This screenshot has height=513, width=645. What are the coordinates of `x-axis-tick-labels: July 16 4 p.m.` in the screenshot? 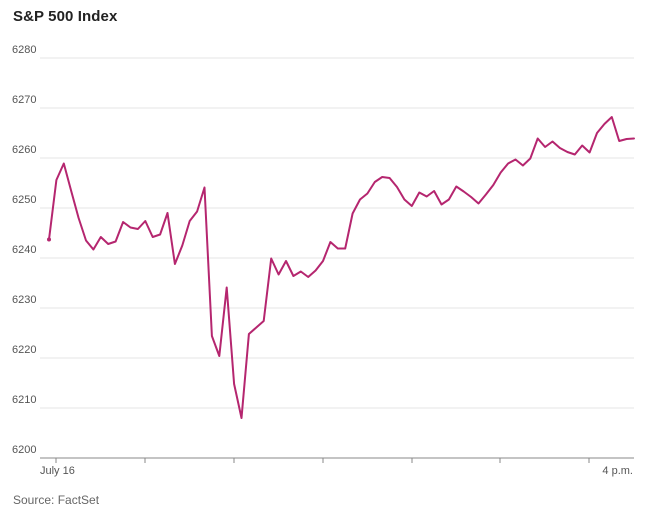 It's located at (336, 471).